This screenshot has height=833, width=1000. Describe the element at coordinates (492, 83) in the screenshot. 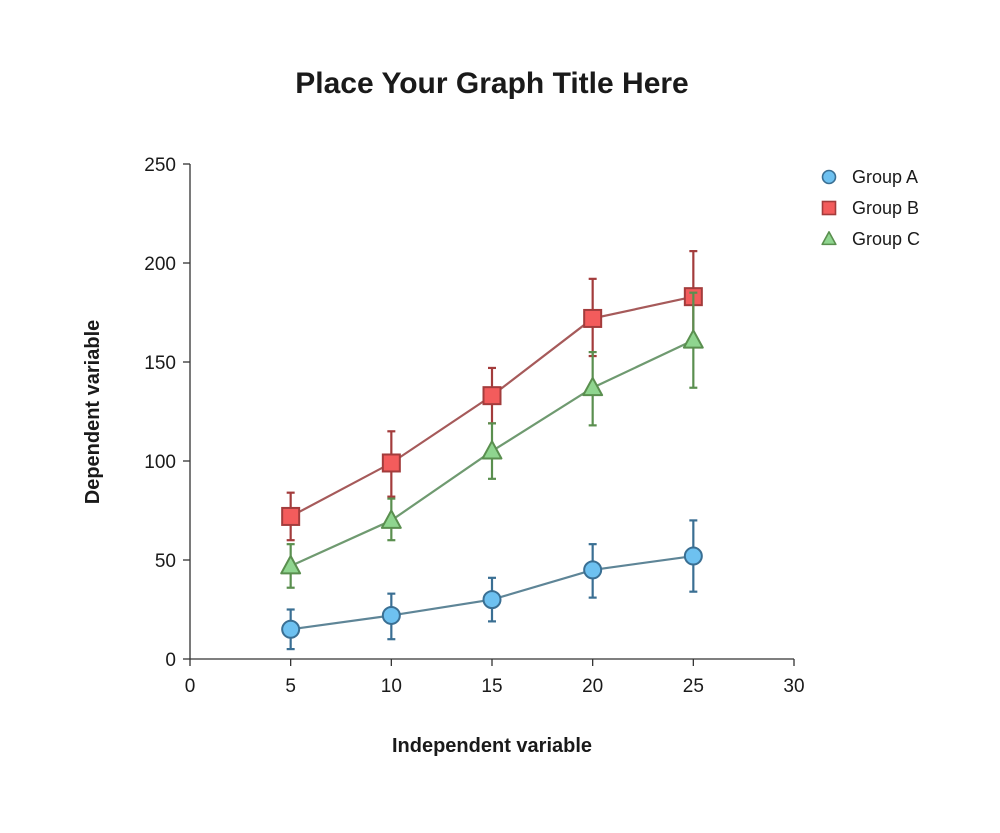

I see `chart-title: Place Your Graph Title Here` at that location.